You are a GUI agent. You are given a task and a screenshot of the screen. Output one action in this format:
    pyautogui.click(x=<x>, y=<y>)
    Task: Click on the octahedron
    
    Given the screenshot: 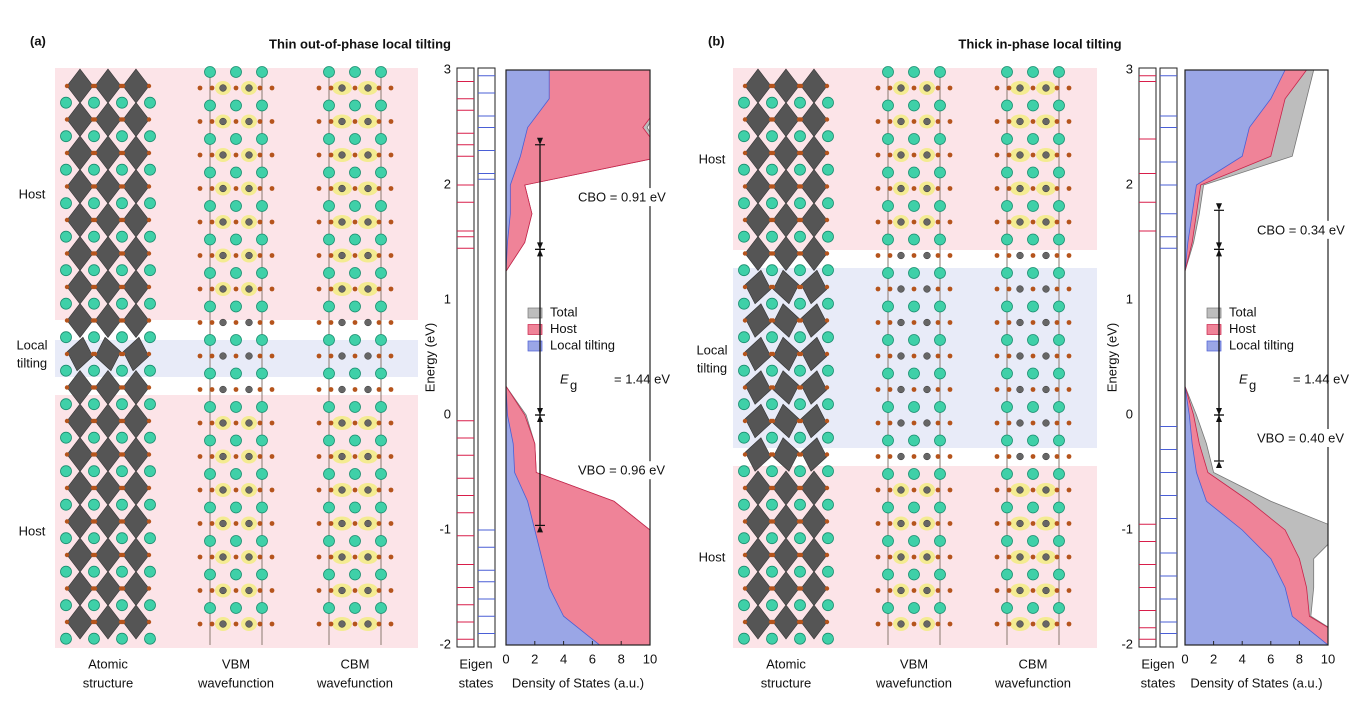 What is the action you would take?
    pyautogui.click(x=758, y=320)
    